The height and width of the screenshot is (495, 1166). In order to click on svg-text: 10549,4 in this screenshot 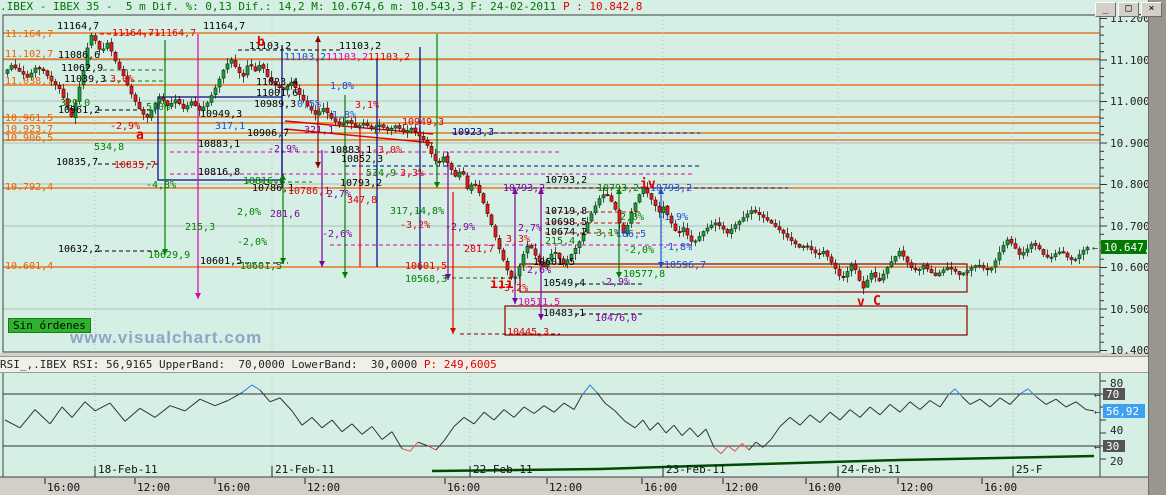, I will do `click(564, 283)`.